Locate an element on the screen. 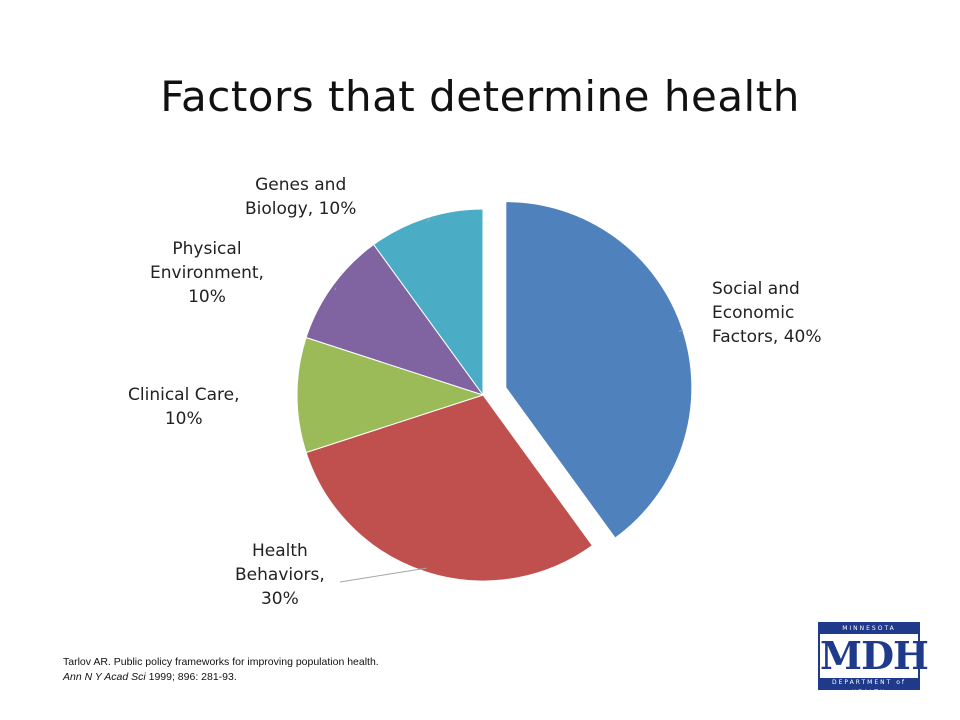 The image size is (960, 720). slice-label-line: Behaviors, is located at coordinates (280, 575).